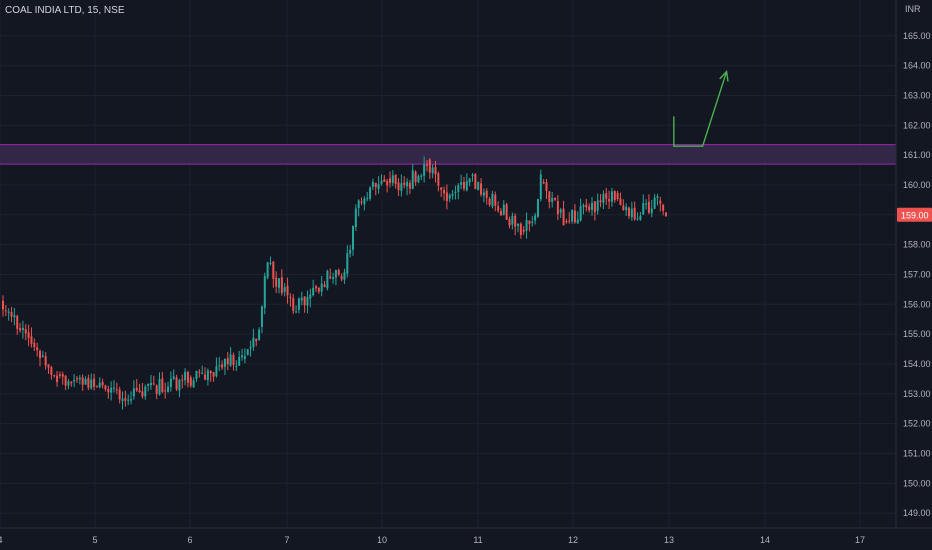 The width and height of the screenshot is (932, 550). I want to click on resistance-zone, so click(448, 154).